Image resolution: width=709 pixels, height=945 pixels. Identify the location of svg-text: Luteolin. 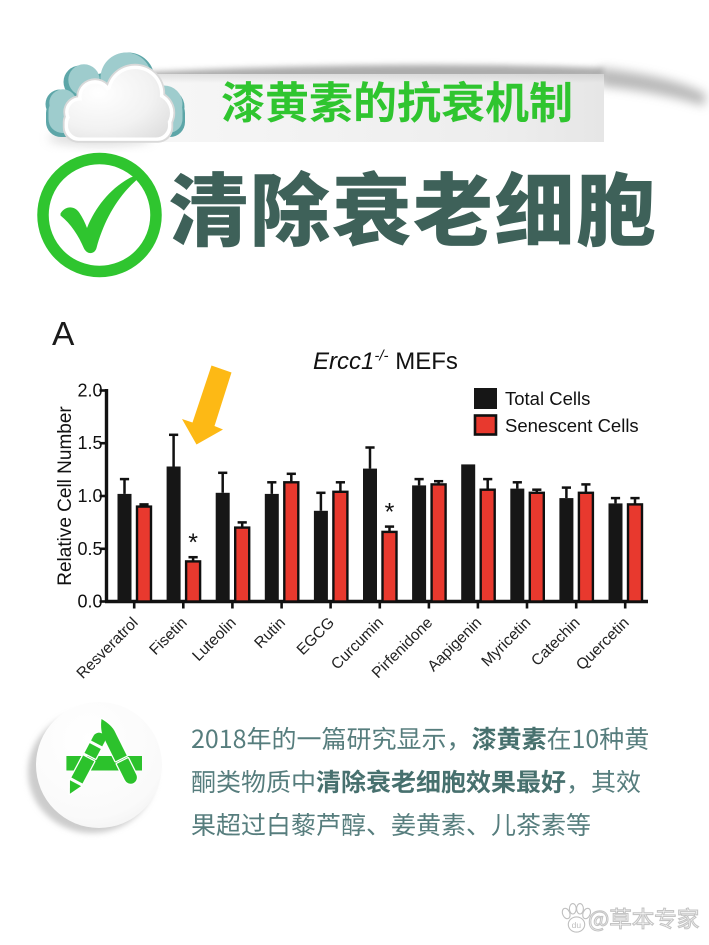
(214, 639).